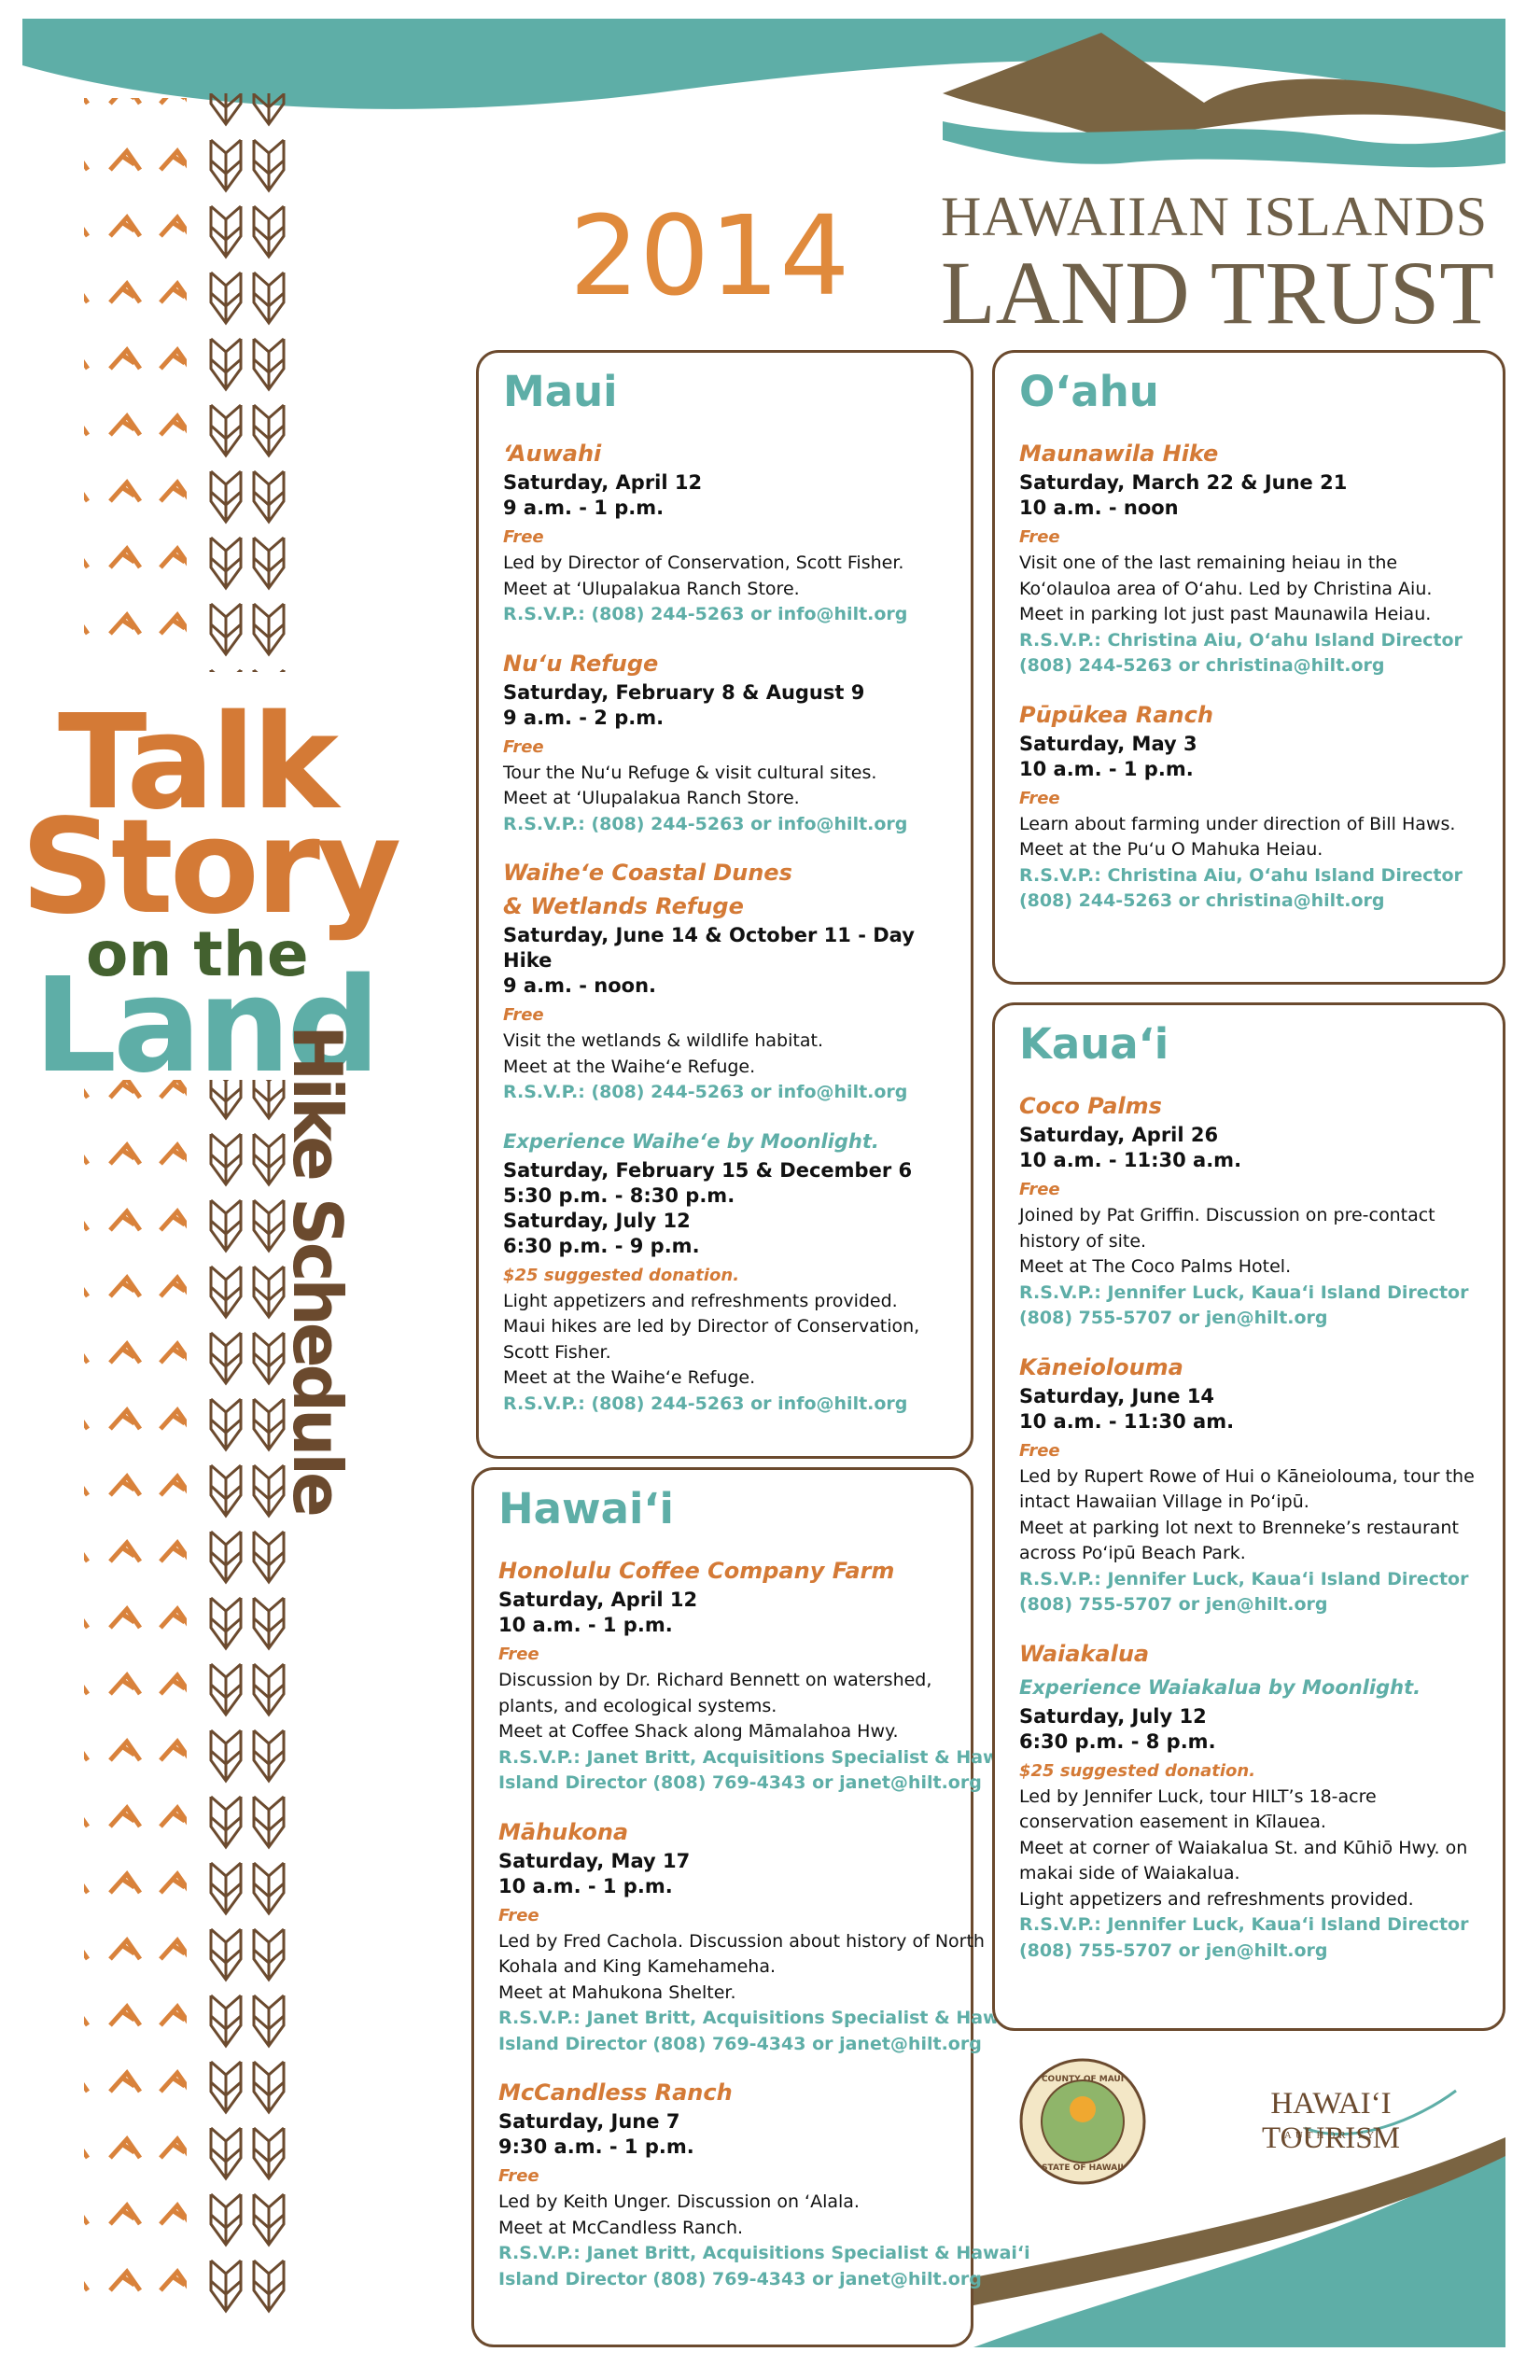 The width and height of the screenshot is (1540, 2380). Describe the element at coordinates (603, 482) in the screenshot. I see `event-time: Saturday, April 12` at that location.